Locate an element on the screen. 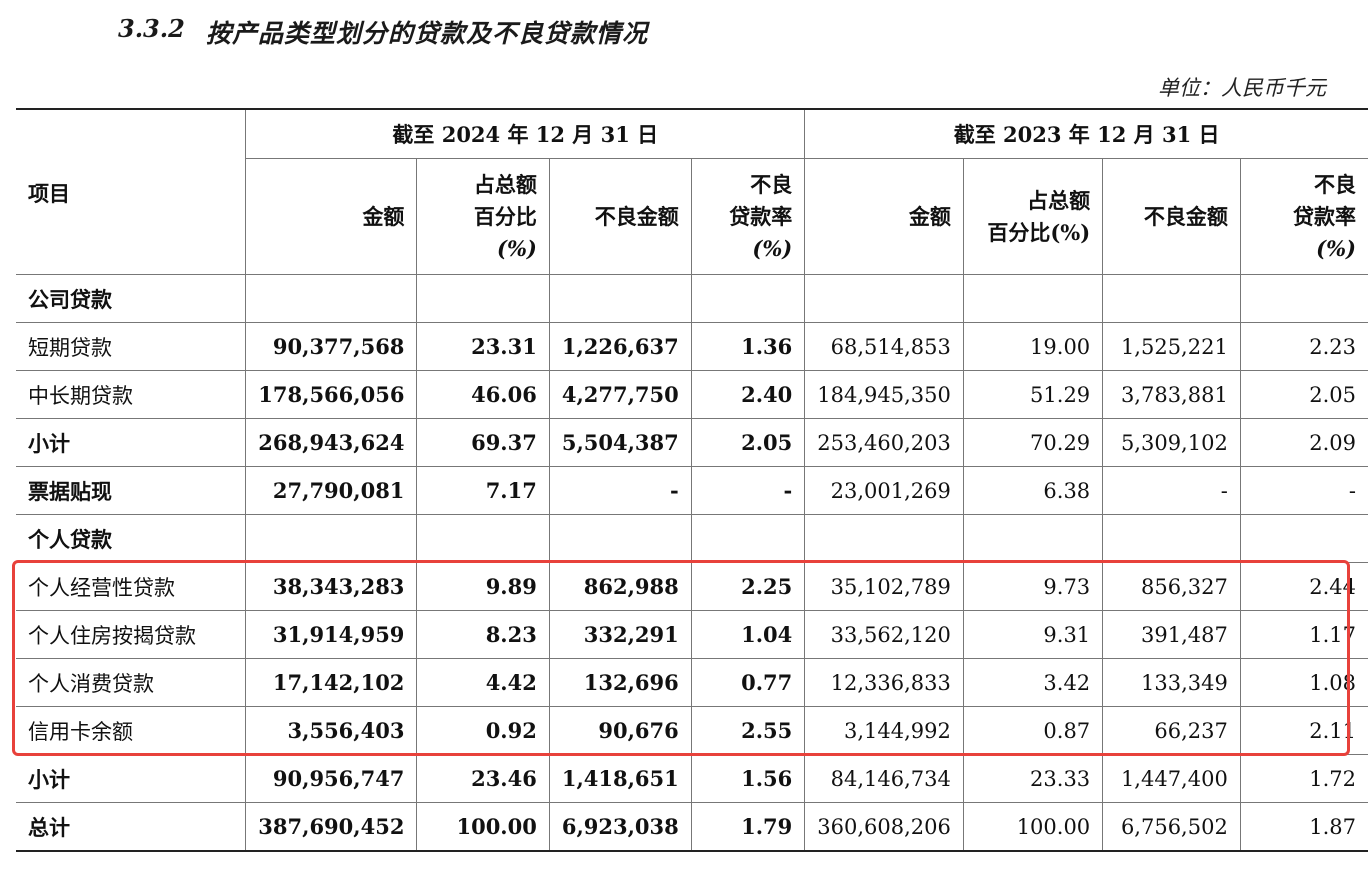  table-cell: 332,291 is located at coordinates (620, 634).